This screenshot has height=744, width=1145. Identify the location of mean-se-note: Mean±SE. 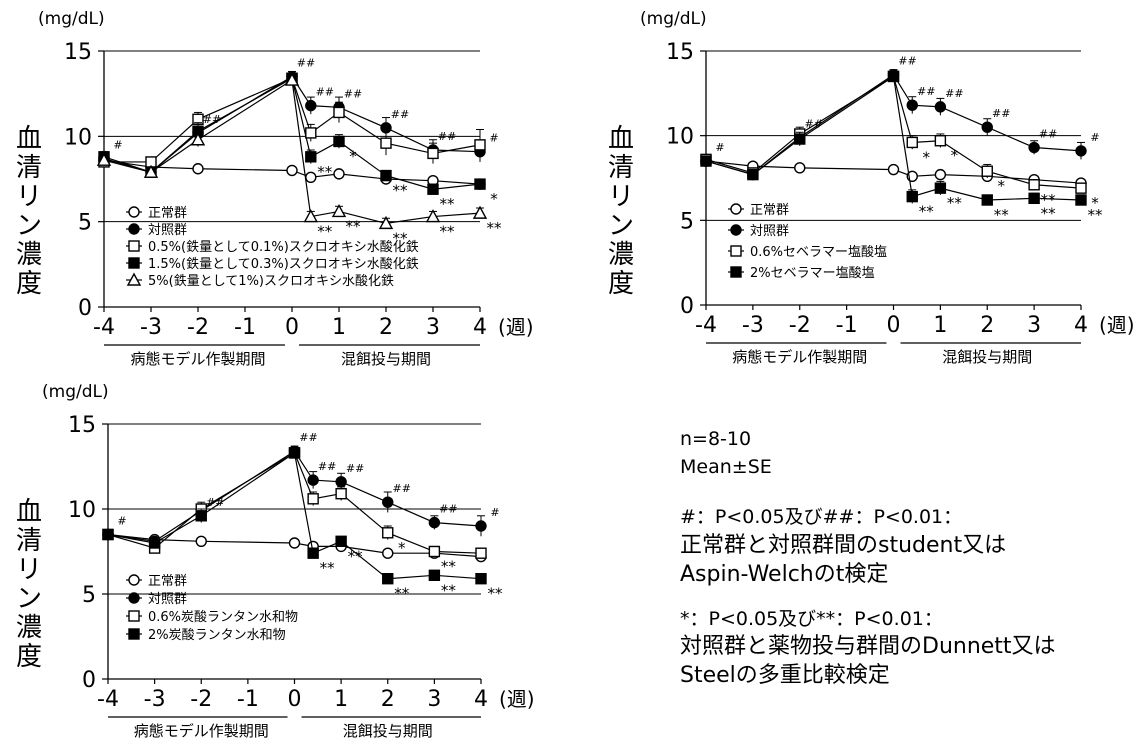
(726, 467).